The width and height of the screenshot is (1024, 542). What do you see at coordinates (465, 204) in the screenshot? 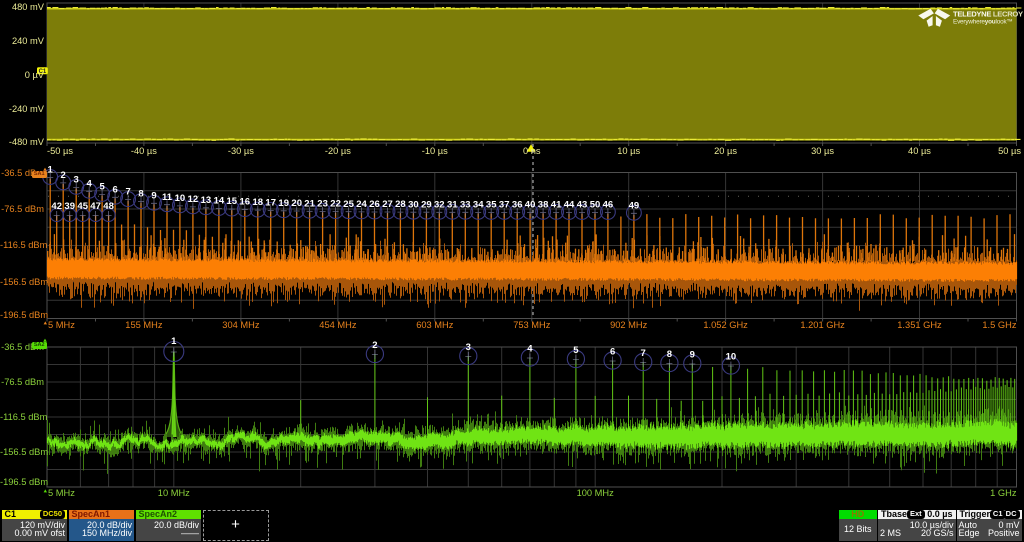
I see `svg-text: 33` at bounding box center [465, 204].